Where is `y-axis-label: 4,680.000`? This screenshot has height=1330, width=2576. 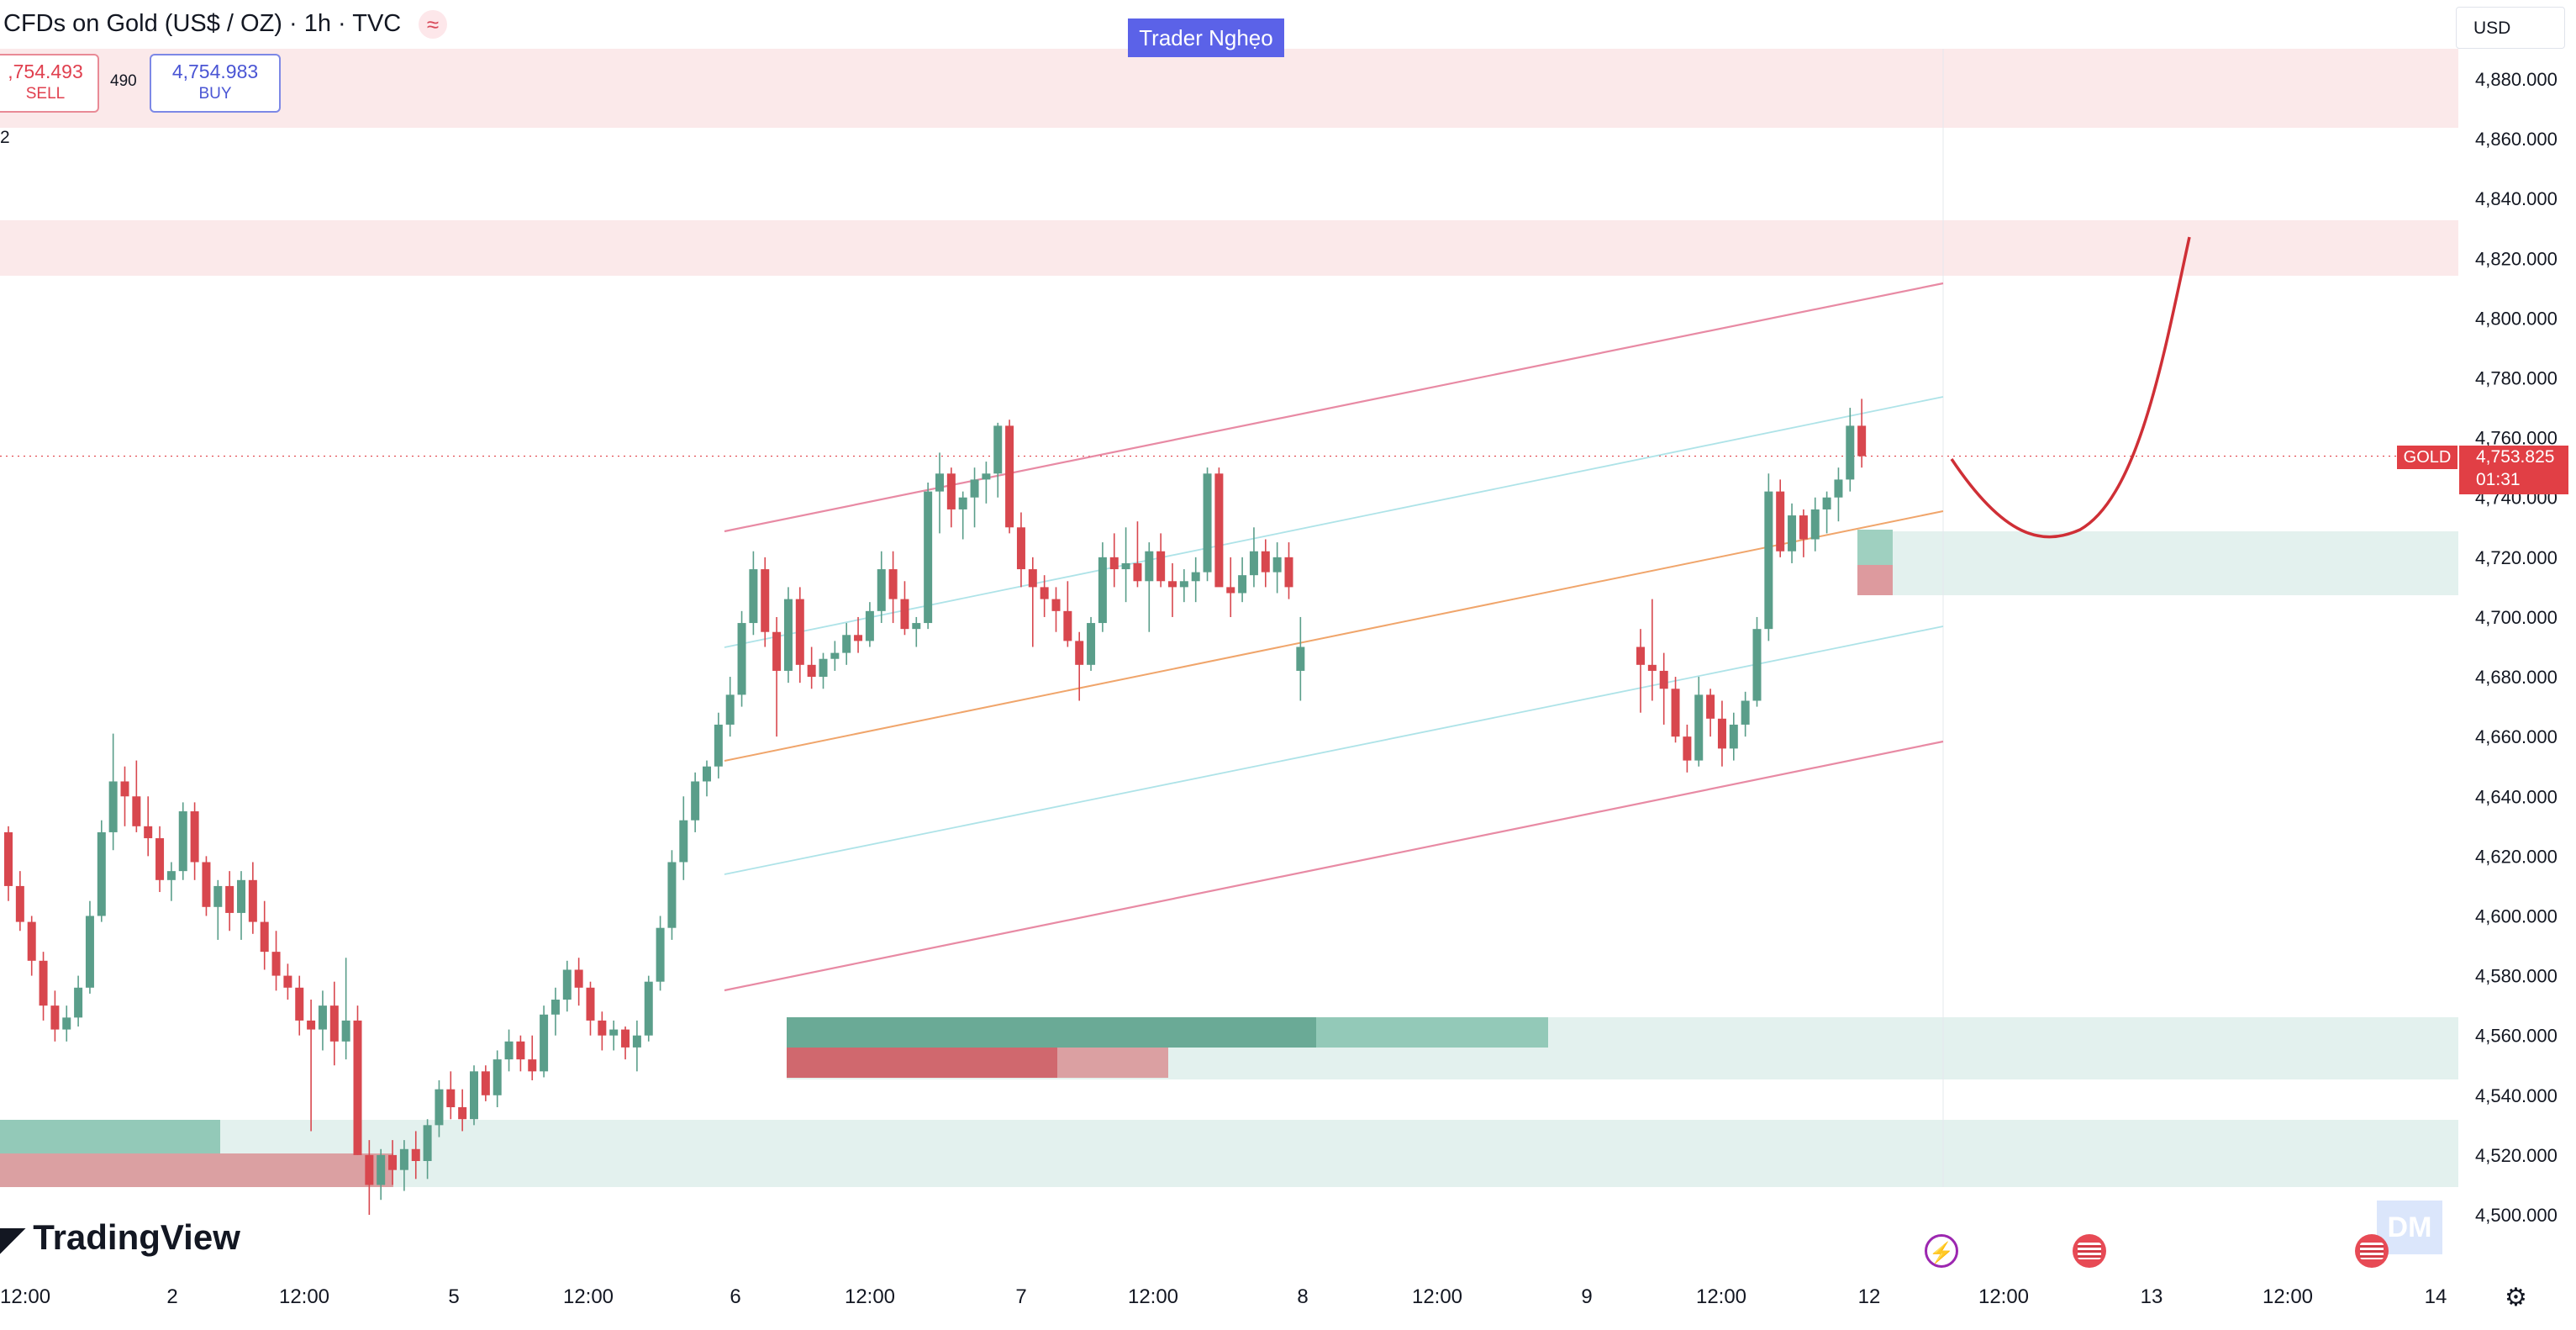 y-axis-label: 4,680.000 is located at coordinates (2516, 677).